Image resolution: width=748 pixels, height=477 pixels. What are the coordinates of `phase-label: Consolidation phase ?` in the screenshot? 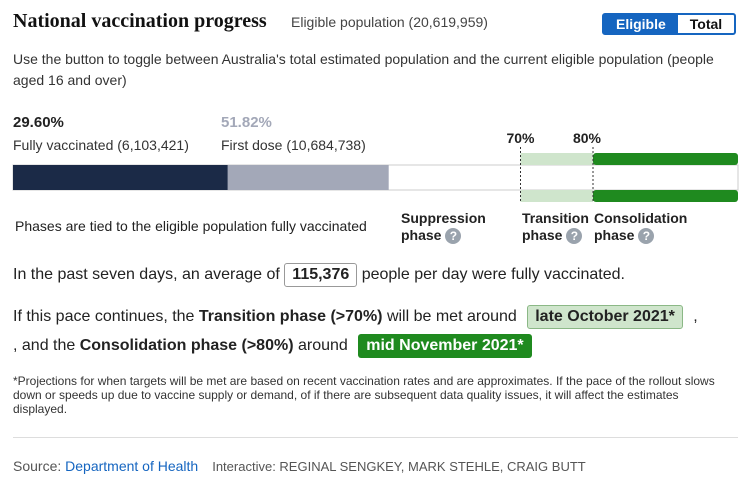 It's located at (641, 227).